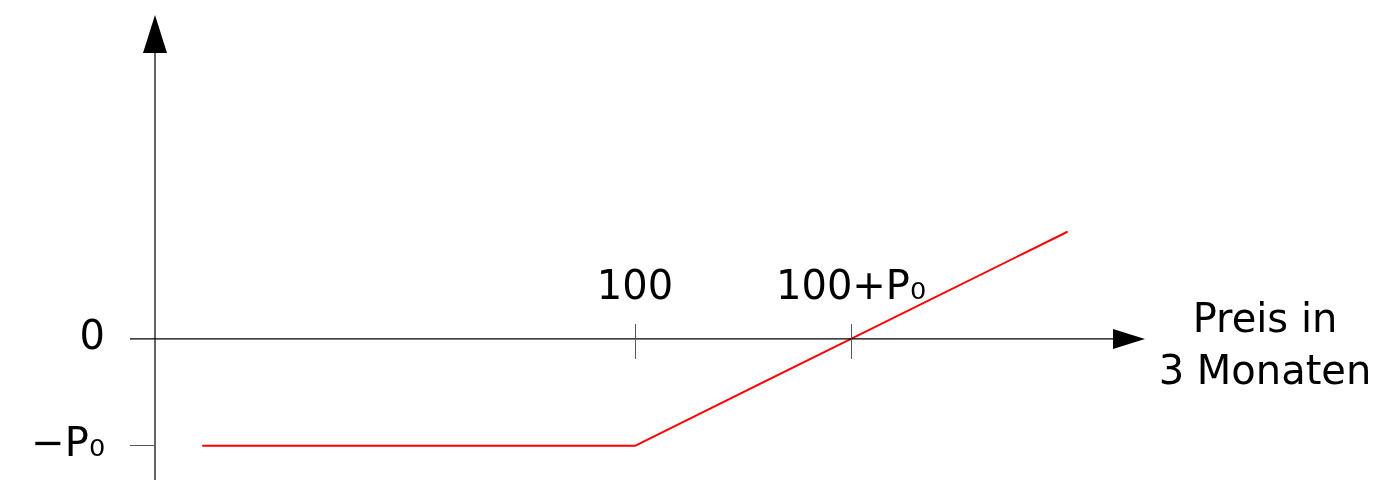  I want to click on text: −P₀, so click(68, 442).